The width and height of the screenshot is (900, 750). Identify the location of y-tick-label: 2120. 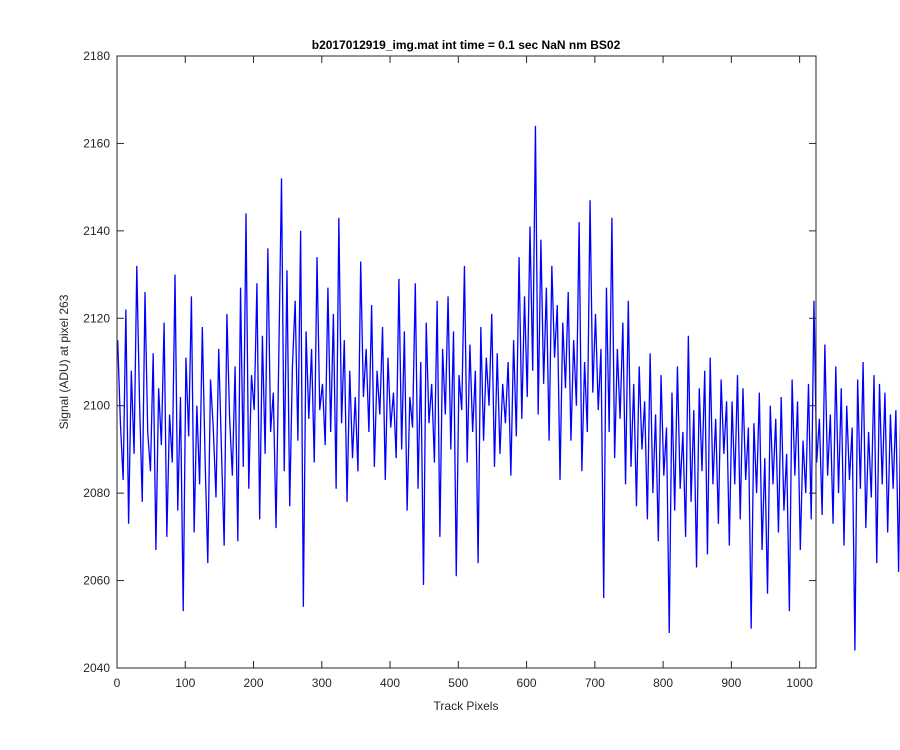
(96, 318).